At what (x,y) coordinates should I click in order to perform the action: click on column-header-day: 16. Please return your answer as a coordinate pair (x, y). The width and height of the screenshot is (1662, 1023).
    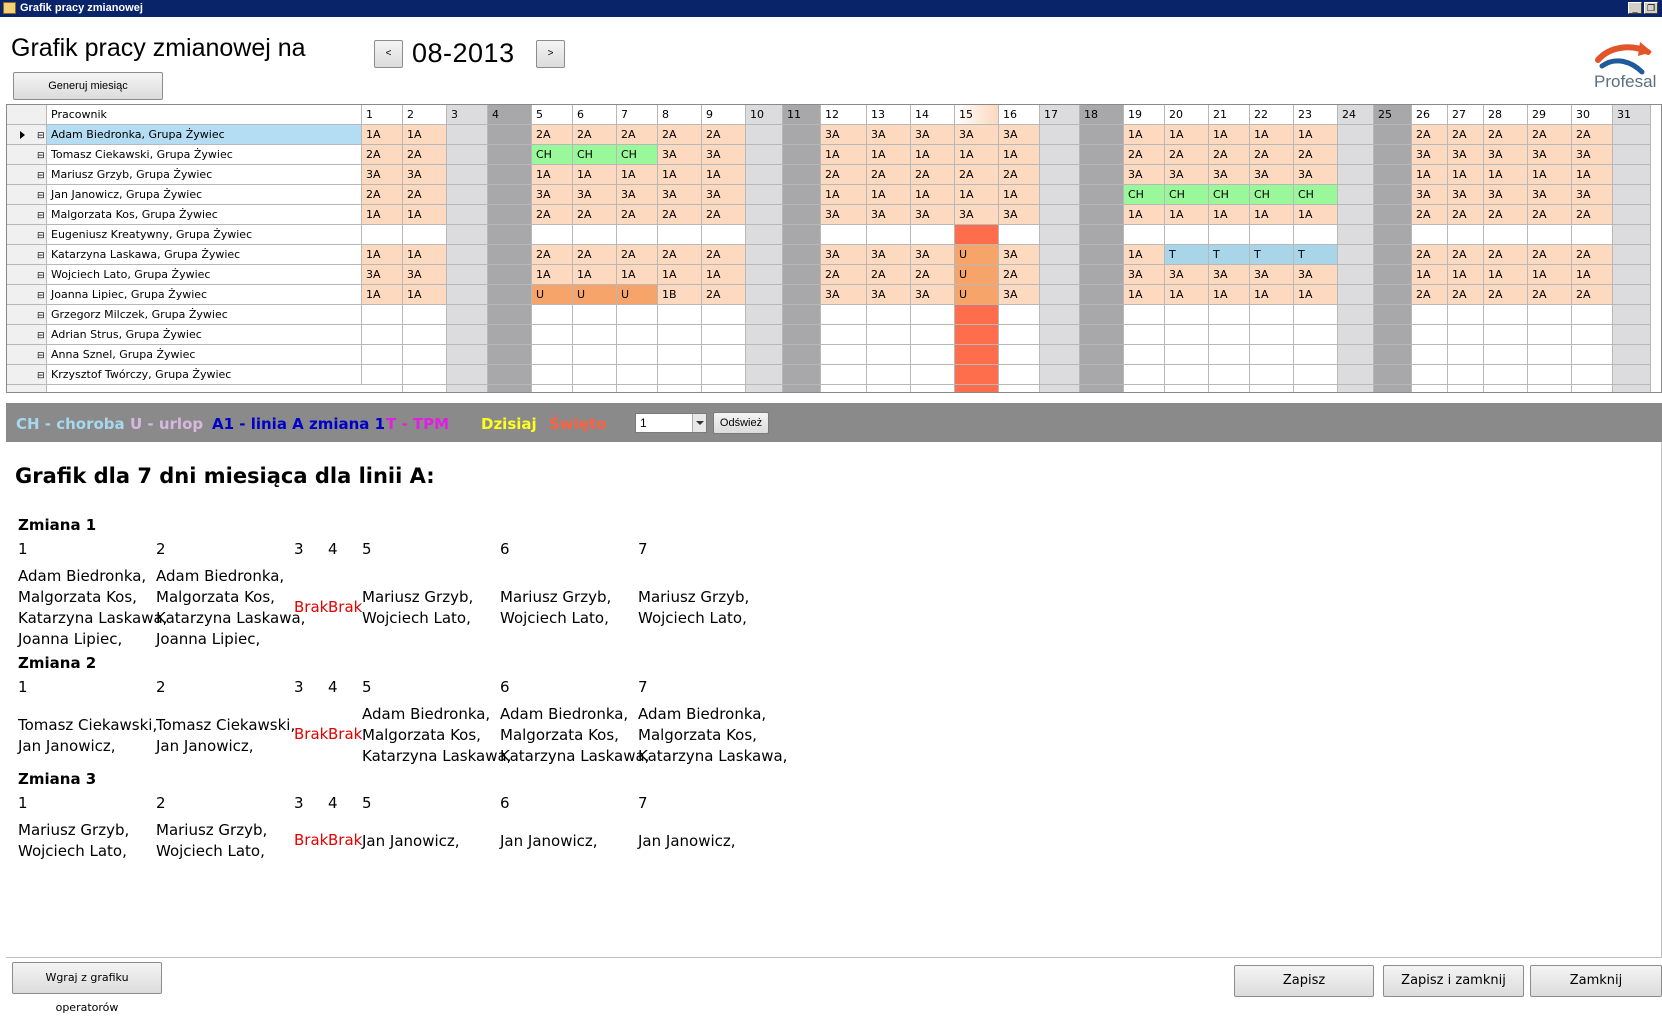
    Looking at the image, I should click on (1019, 115).